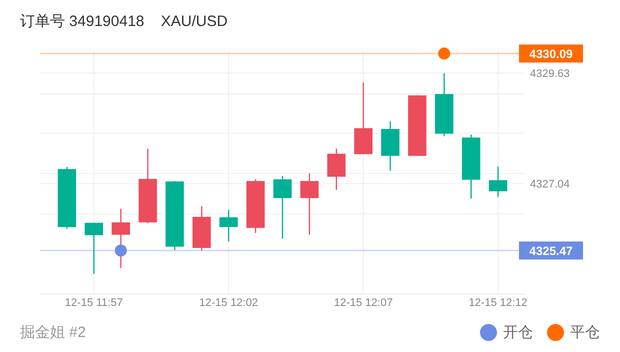 This screenshot has height=352, width=620. Describe the element at coordinates (550, 184) in the screenshot. I see `ytick: 4327.04` at that location.